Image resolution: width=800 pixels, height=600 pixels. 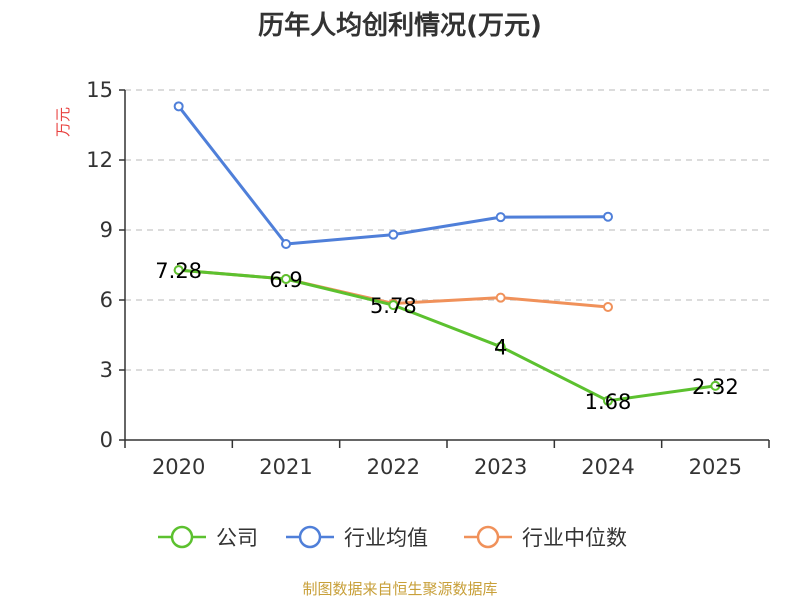 I want to click on y-tick-label: 15, so click(x=99, y=90).